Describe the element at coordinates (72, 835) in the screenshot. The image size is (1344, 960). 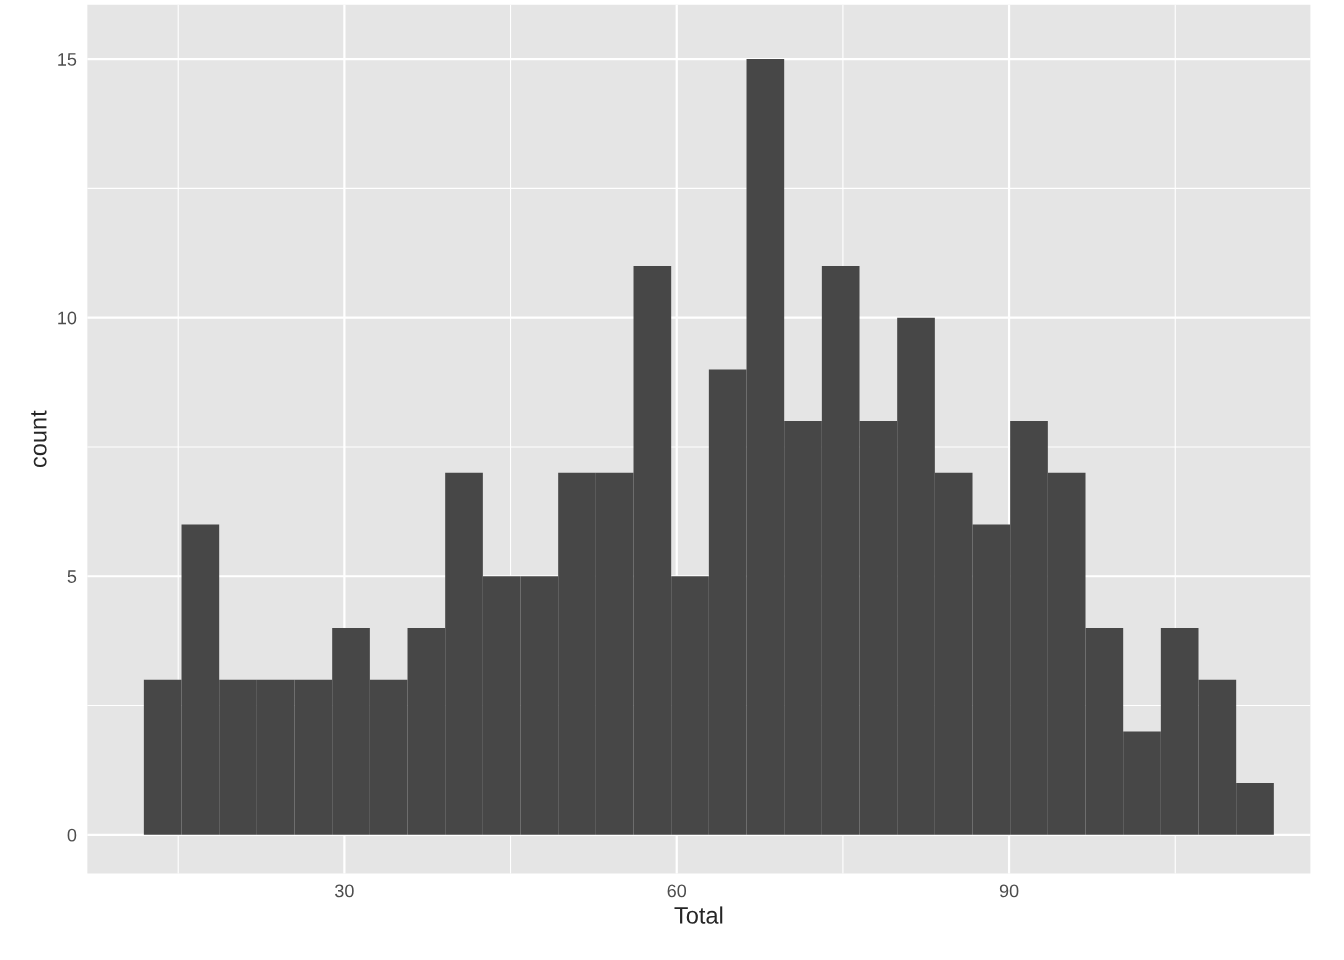
I see `y-tick-label: 0` at that location.